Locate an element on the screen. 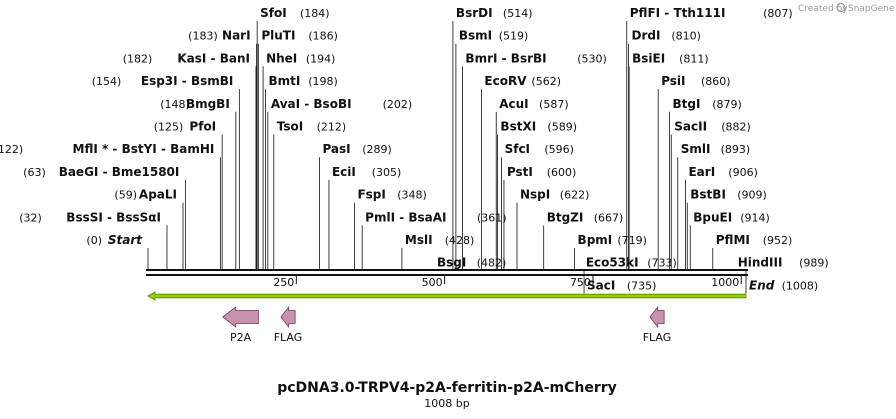 The image size is (896, 419). site-sfoi: SfoI (184) is located at coordinates (293, 138).